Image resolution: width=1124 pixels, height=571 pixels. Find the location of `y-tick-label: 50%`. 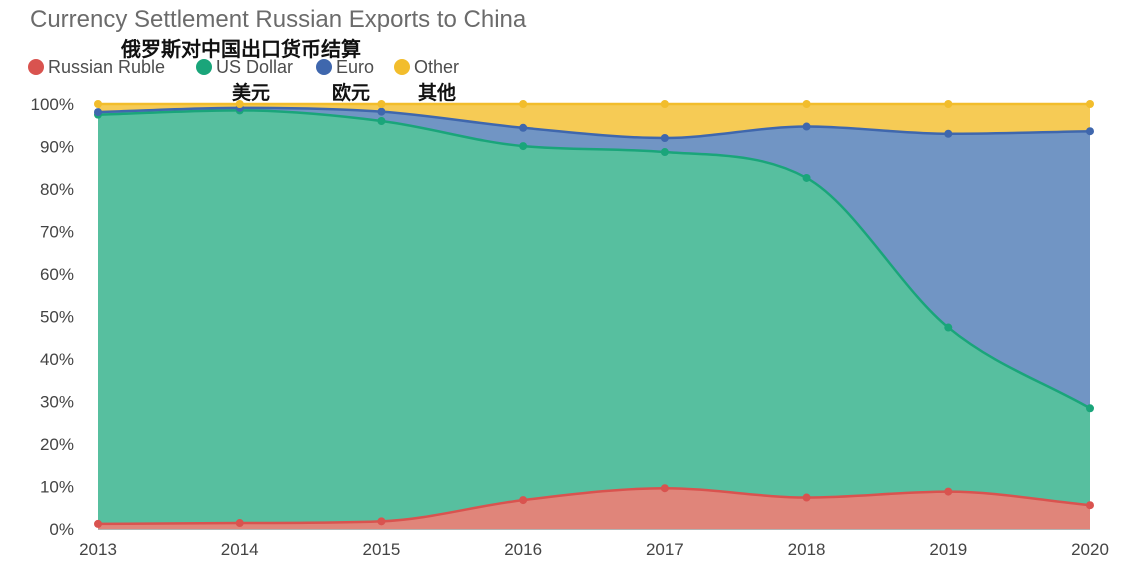

y-tick-label: 50% is located at coordinates (57, 317).